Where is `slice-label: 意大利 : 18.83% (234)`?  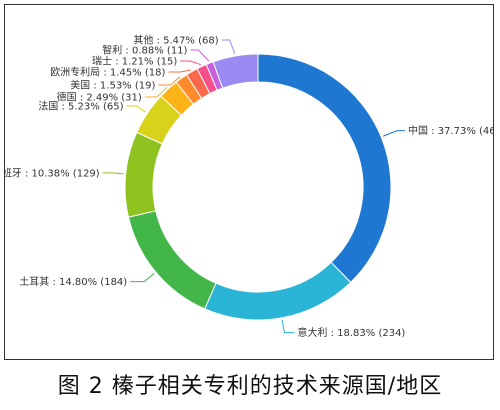
slice-label: 意大利 : 18.83% (234) is located at coordinates (351, 332).